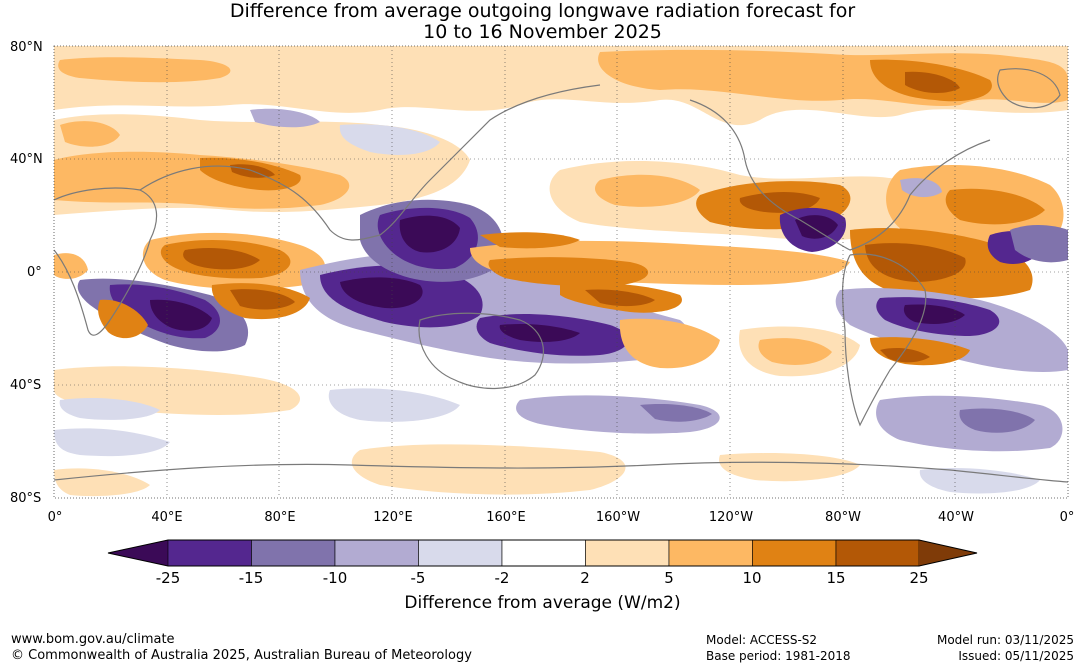  Describe the element at coordinates (502, 578) in the screenshot. I see `colorbar-tick-label: -2` at that location.